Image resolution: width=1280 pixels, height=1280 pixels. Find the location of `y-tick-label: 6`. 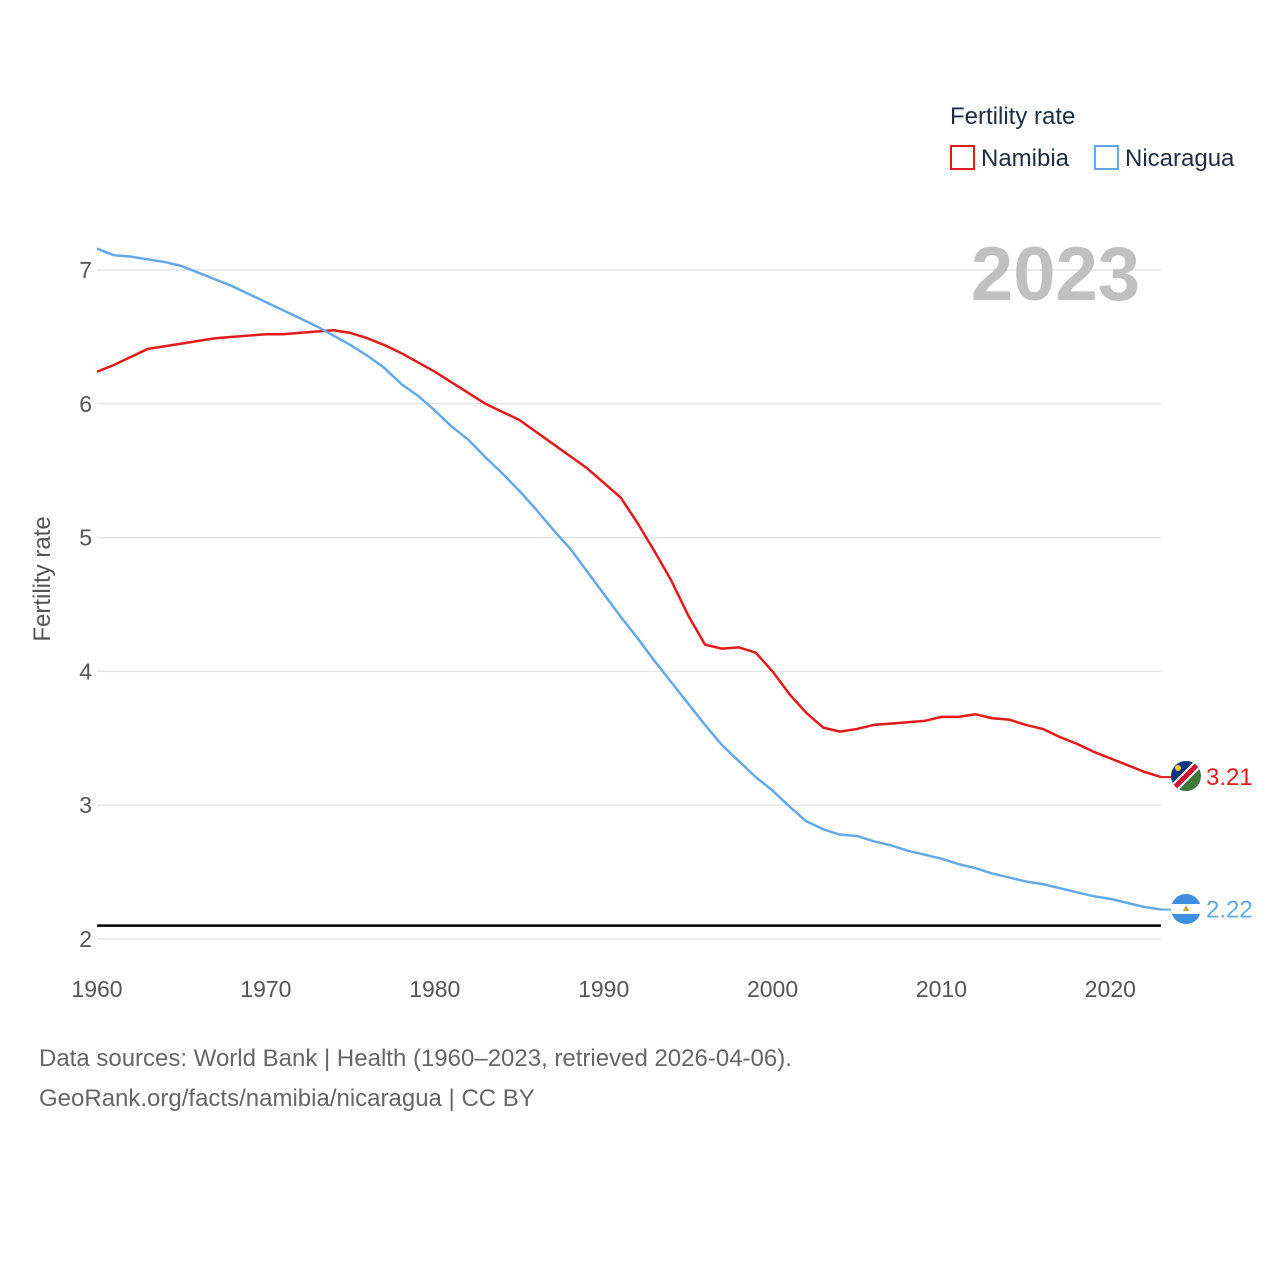

y-tick-label: 6 is located at coordinates (85, 404).